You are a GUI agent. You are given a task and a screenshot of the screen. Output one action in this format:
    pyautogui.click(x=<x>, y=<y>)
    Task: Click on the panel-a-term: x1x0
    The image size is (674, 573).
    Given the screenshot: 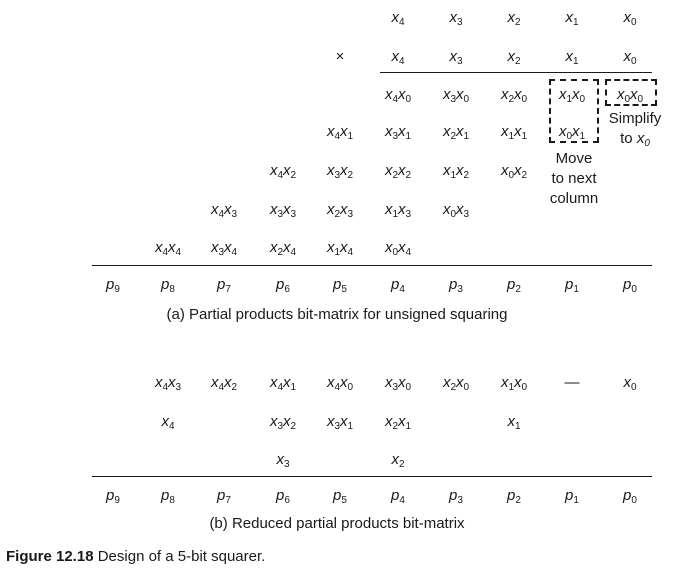 What is the action you would take?
    pyautogui.click(x=572, y=95)
    